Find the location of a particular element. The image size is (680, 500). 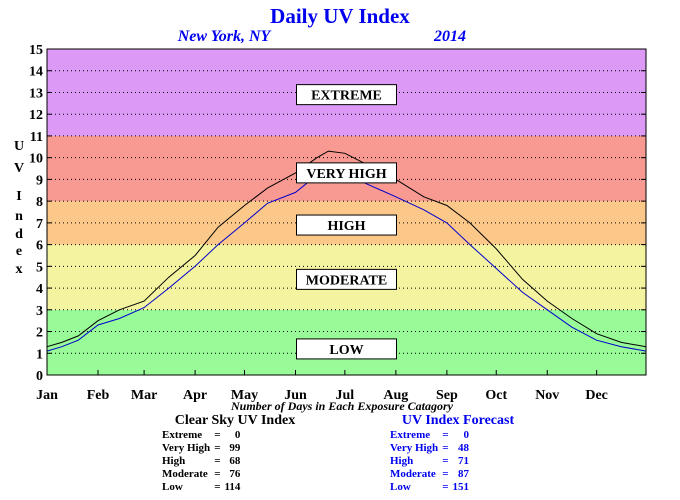

clear-sky-sep-2: = is located at coordinates (217, 461).